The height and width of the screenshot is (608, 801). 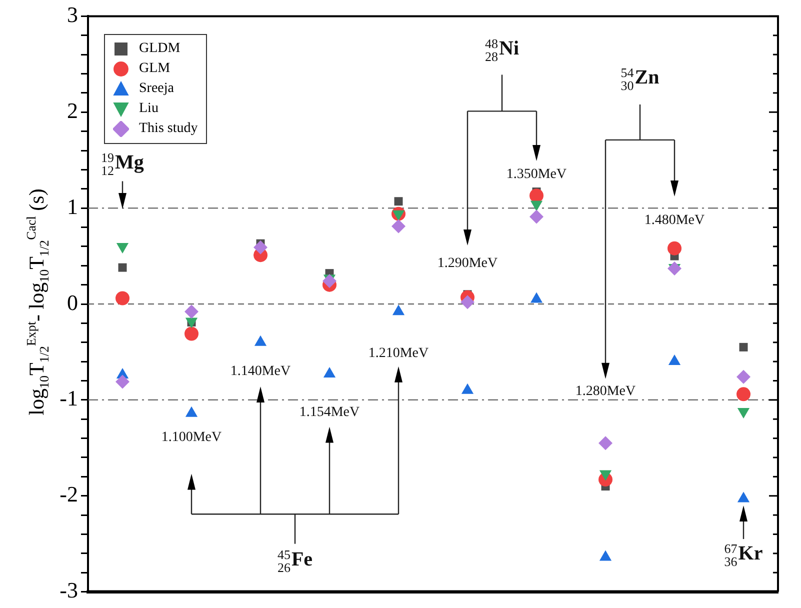 What do you see at coordinates (156, 89) in the screenshot?
I see `legend-label: Sreeja` at bounding box center [156, 89].